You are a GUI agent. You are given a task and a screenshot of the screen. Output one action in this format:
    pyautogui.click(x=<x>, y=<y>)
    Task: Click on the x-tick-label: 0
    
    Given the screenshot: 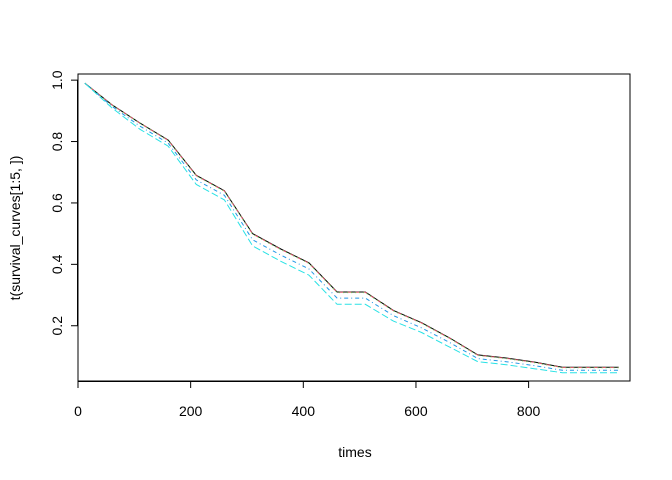 What is the action you would take?
    pyautogui.click(x=78, y=411)
    